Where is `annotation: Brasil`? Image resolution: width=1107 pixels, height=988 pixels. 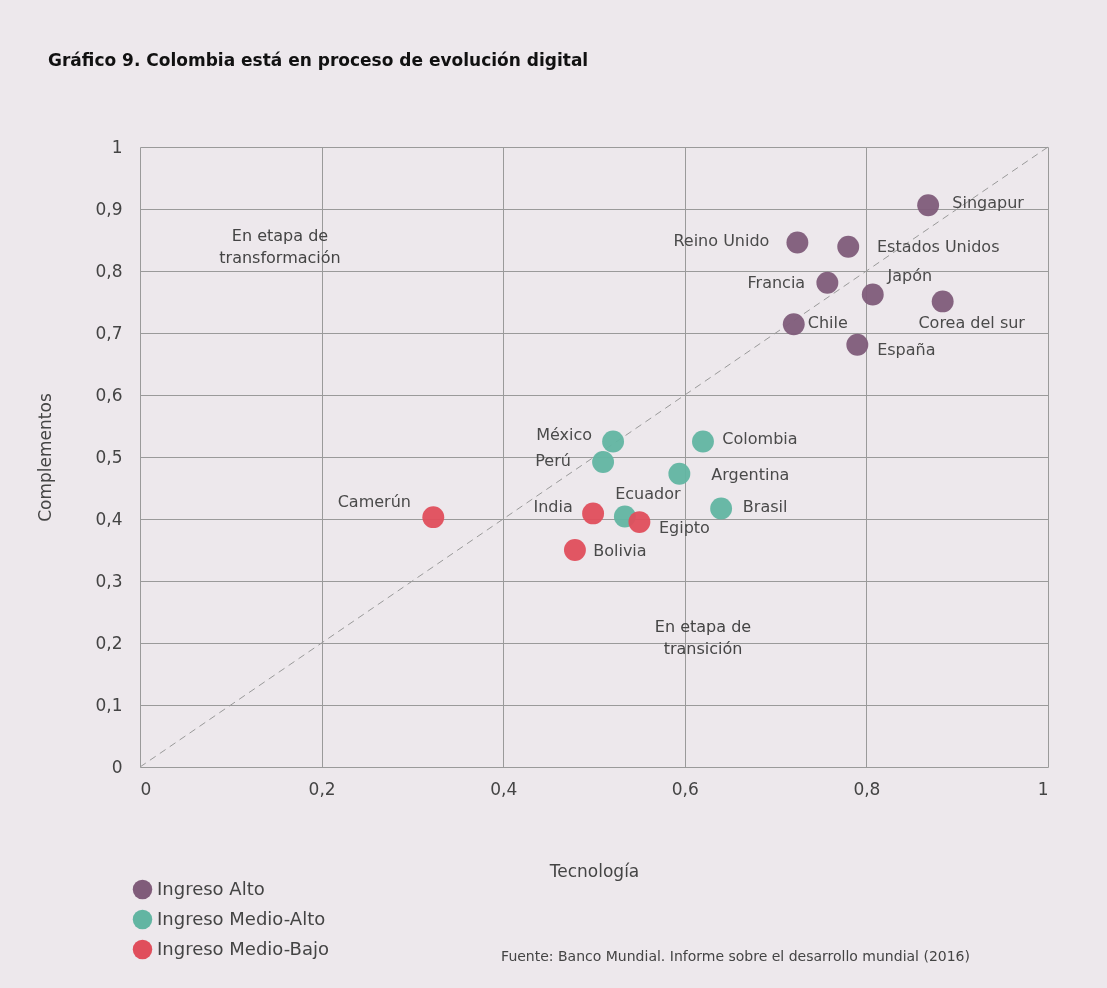 annotation: Brasil is located at coordinates (765, 507).